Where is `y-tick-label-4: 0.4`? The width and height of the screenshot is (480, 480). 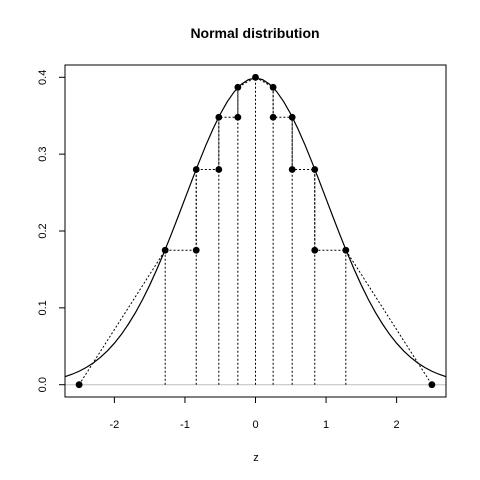 y-tick-label-4: 0.4 is located at coordinates (43, 77).